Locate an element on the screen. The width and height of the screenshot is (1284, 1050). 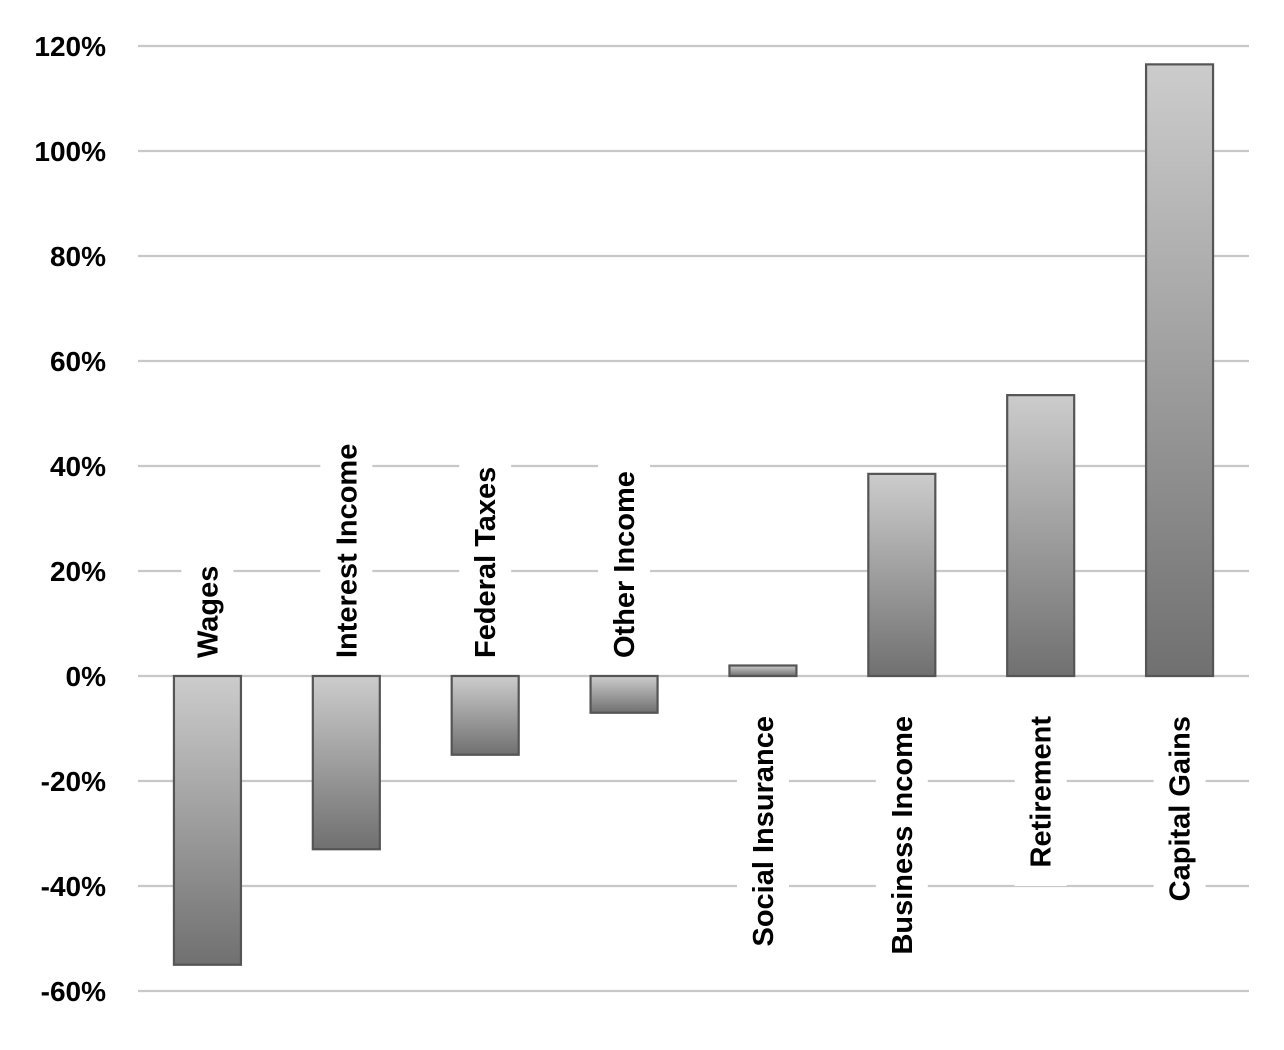
y-tick-label: 40% is located at coordinates (78, 466).